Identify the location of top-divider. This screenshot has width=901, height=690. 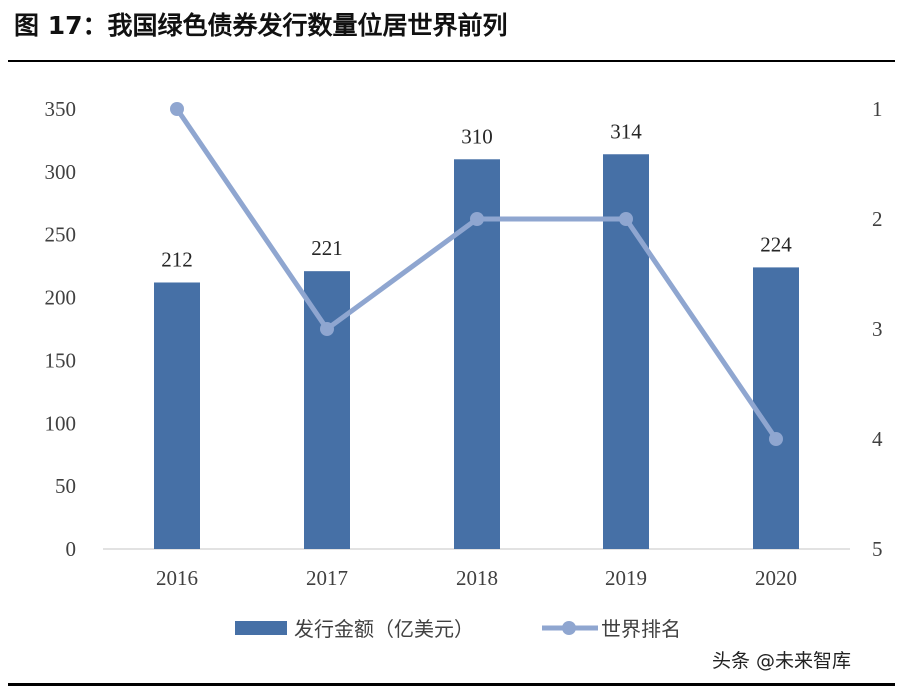
(451, 61).